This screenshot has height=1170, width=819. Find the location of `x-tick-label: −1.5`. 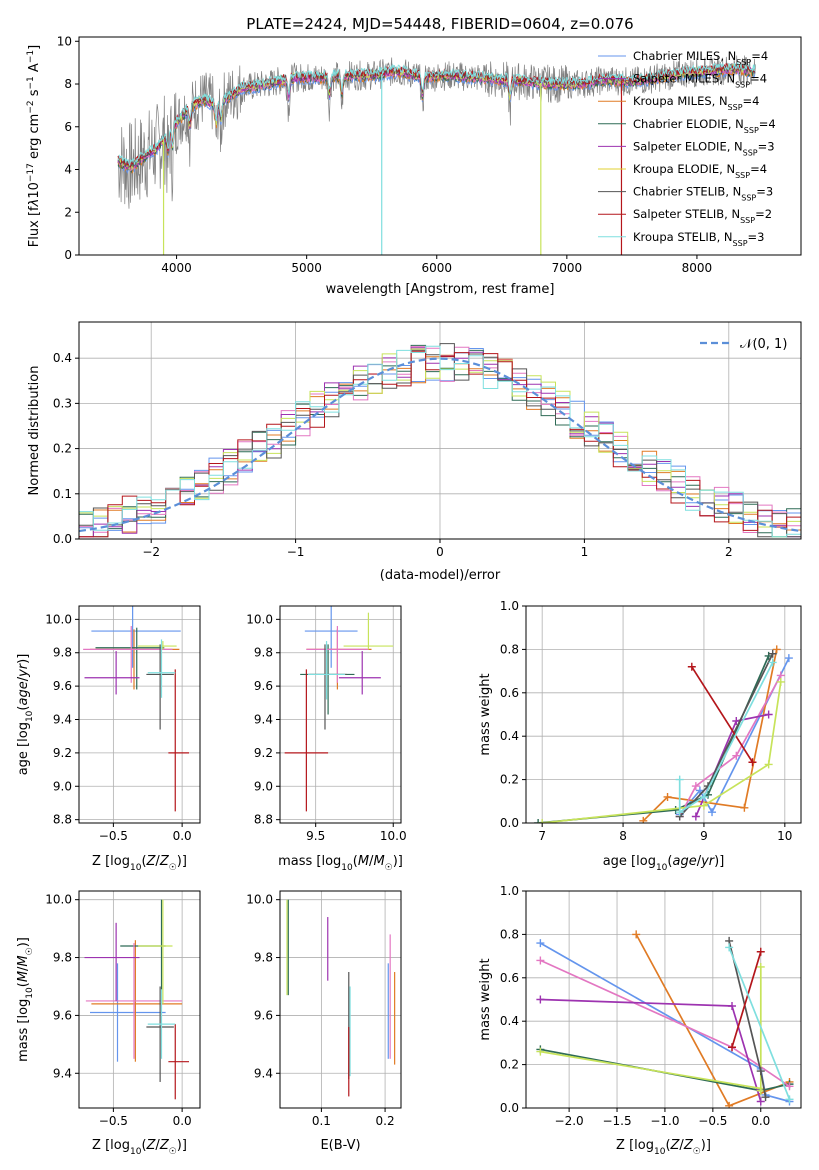

x-tick-label: −1.5 is located at coordinates (616, 1121).